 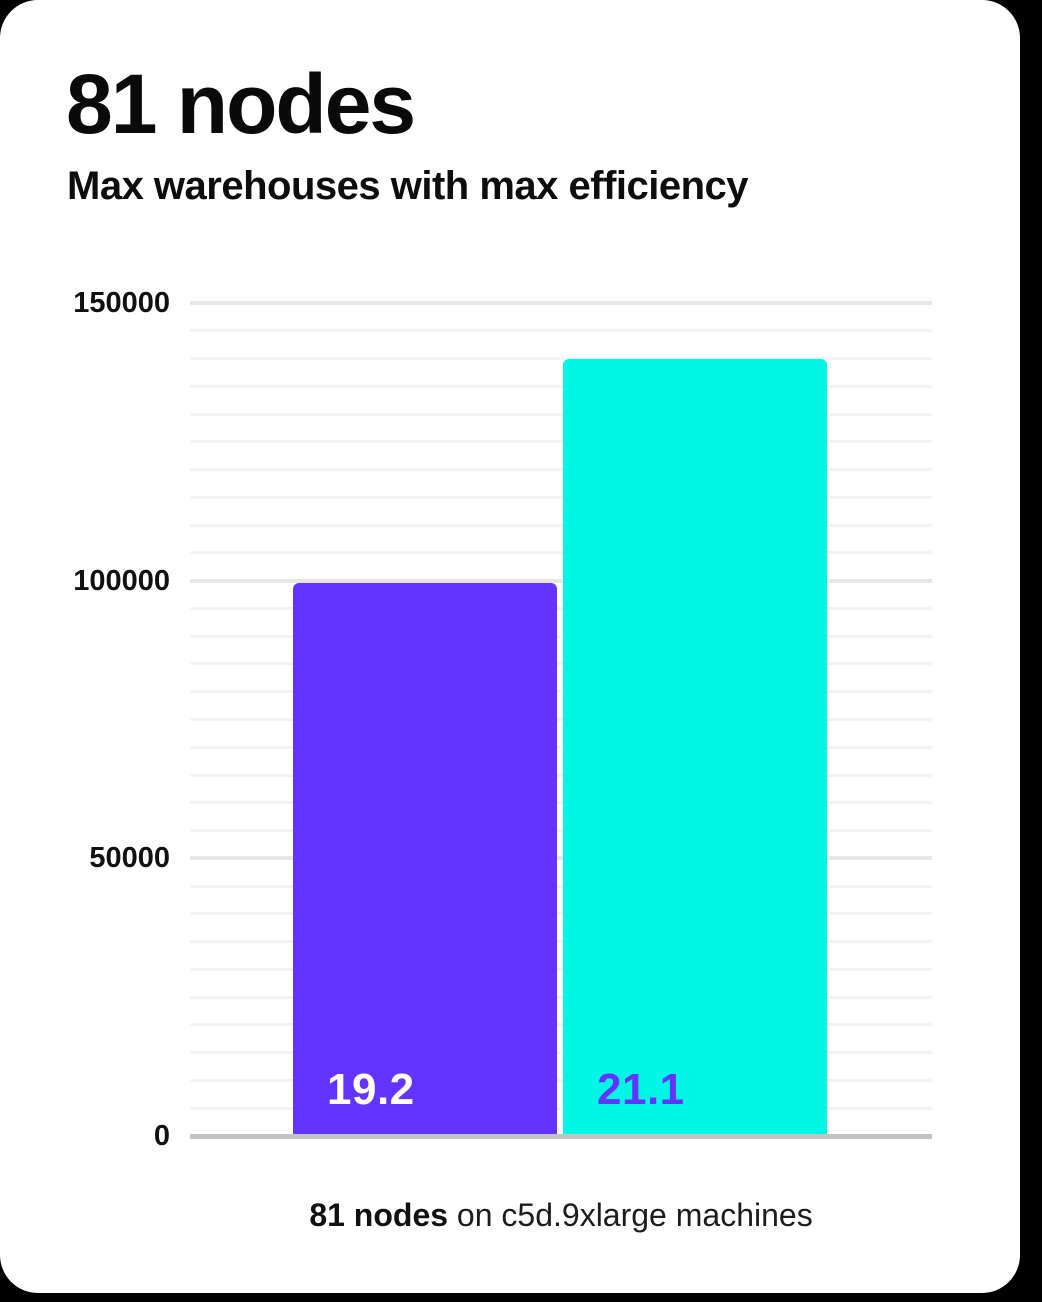 What do you see at coordinates (408, 186) in the screenshot?
I see `chart-subtitle: Max warehouses with max efficiency` at bounding box center [408, 186].